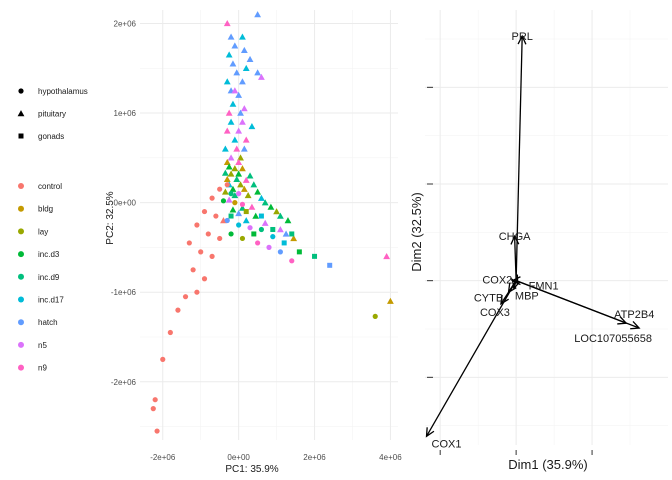 The width and height of the screenshot is (672, 480). What do you see at coordinates (50, 186) in the screenshot?
I see `legend-color-label: control` at bounding box center [50, 186].